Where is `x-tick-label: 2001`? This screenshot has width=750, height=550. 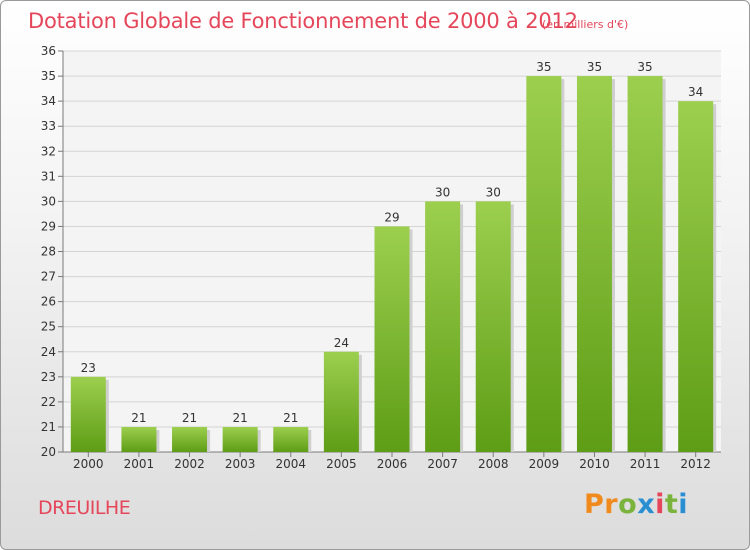
x-tick-label: 2001 is located at coordinates (139, 464).